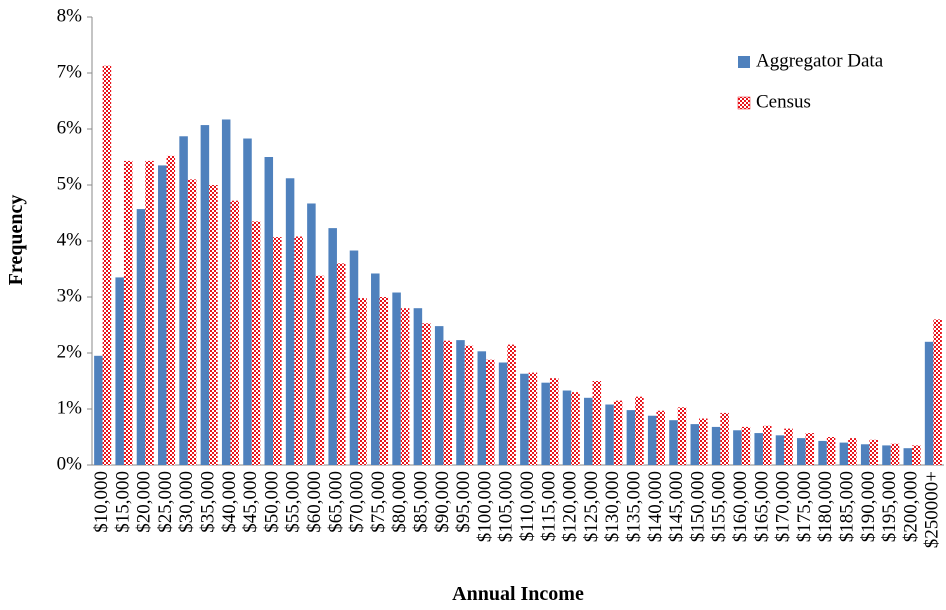 The width and height of the screenshot is (946, 610). I want to click on y-tick-label: 6%, so click(70, 127).